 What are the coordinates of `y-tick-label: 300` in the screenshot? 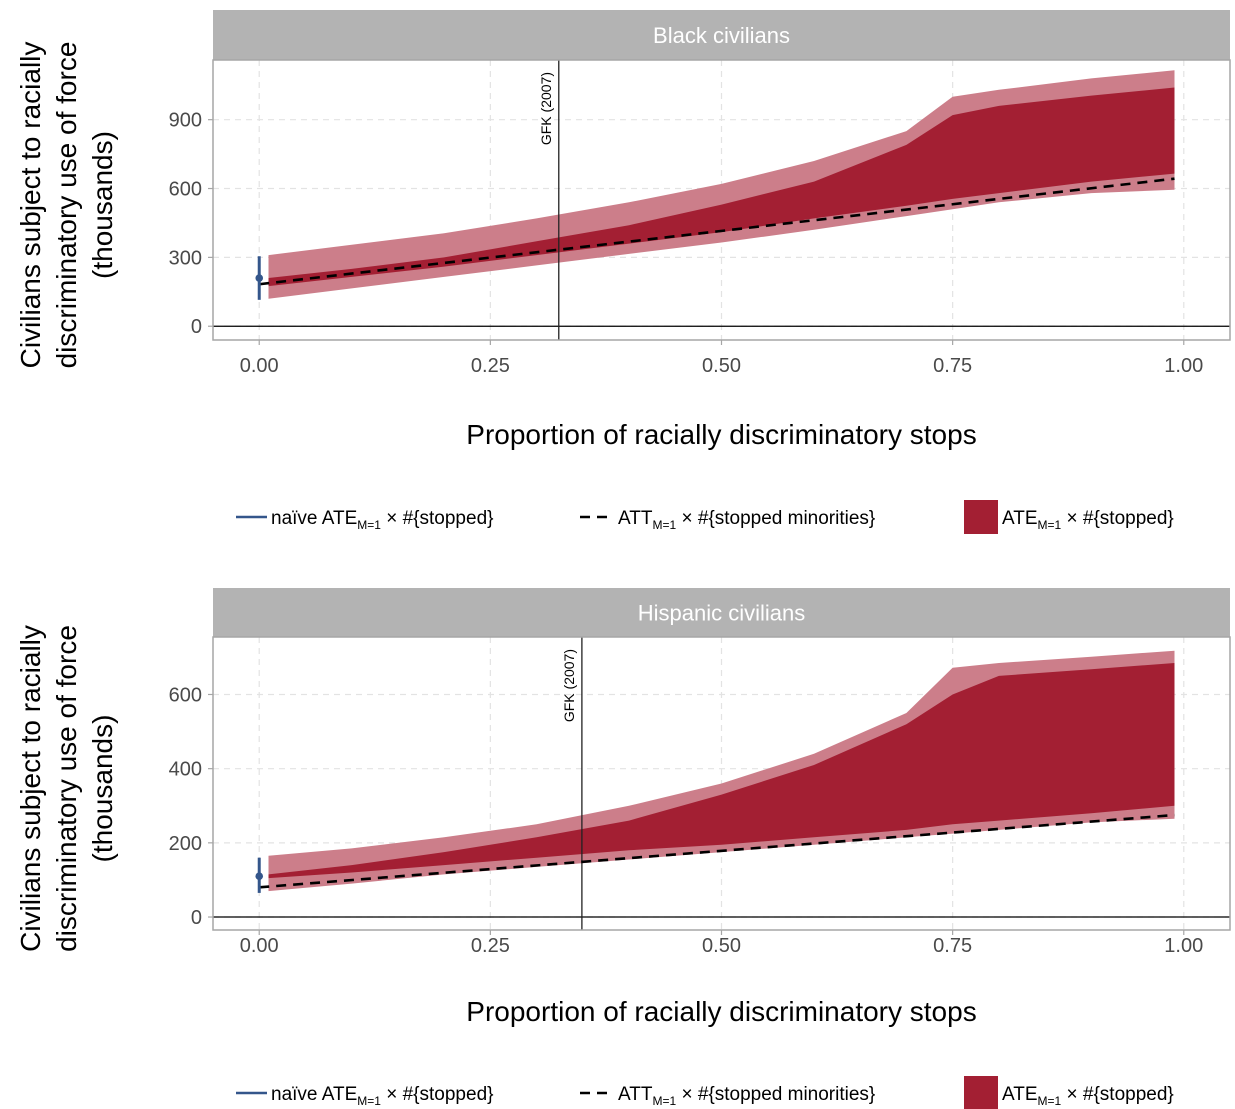 It's located at (185, 258).